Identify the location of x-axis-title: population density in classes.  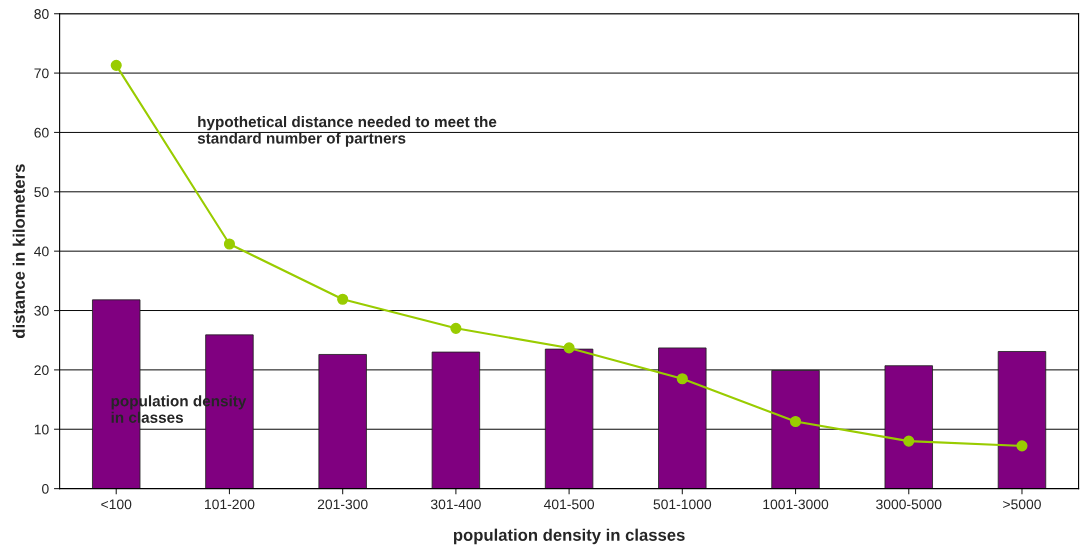
(569, 536).